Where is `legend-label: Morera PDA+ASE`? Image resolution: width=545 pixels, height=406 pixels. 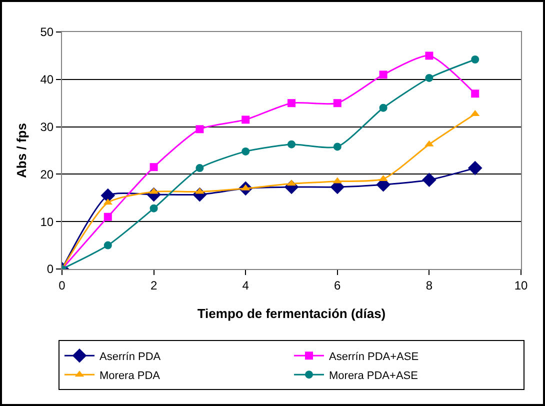 legend-label: Morera PDA+ASE is located at coordinates (373, 376).